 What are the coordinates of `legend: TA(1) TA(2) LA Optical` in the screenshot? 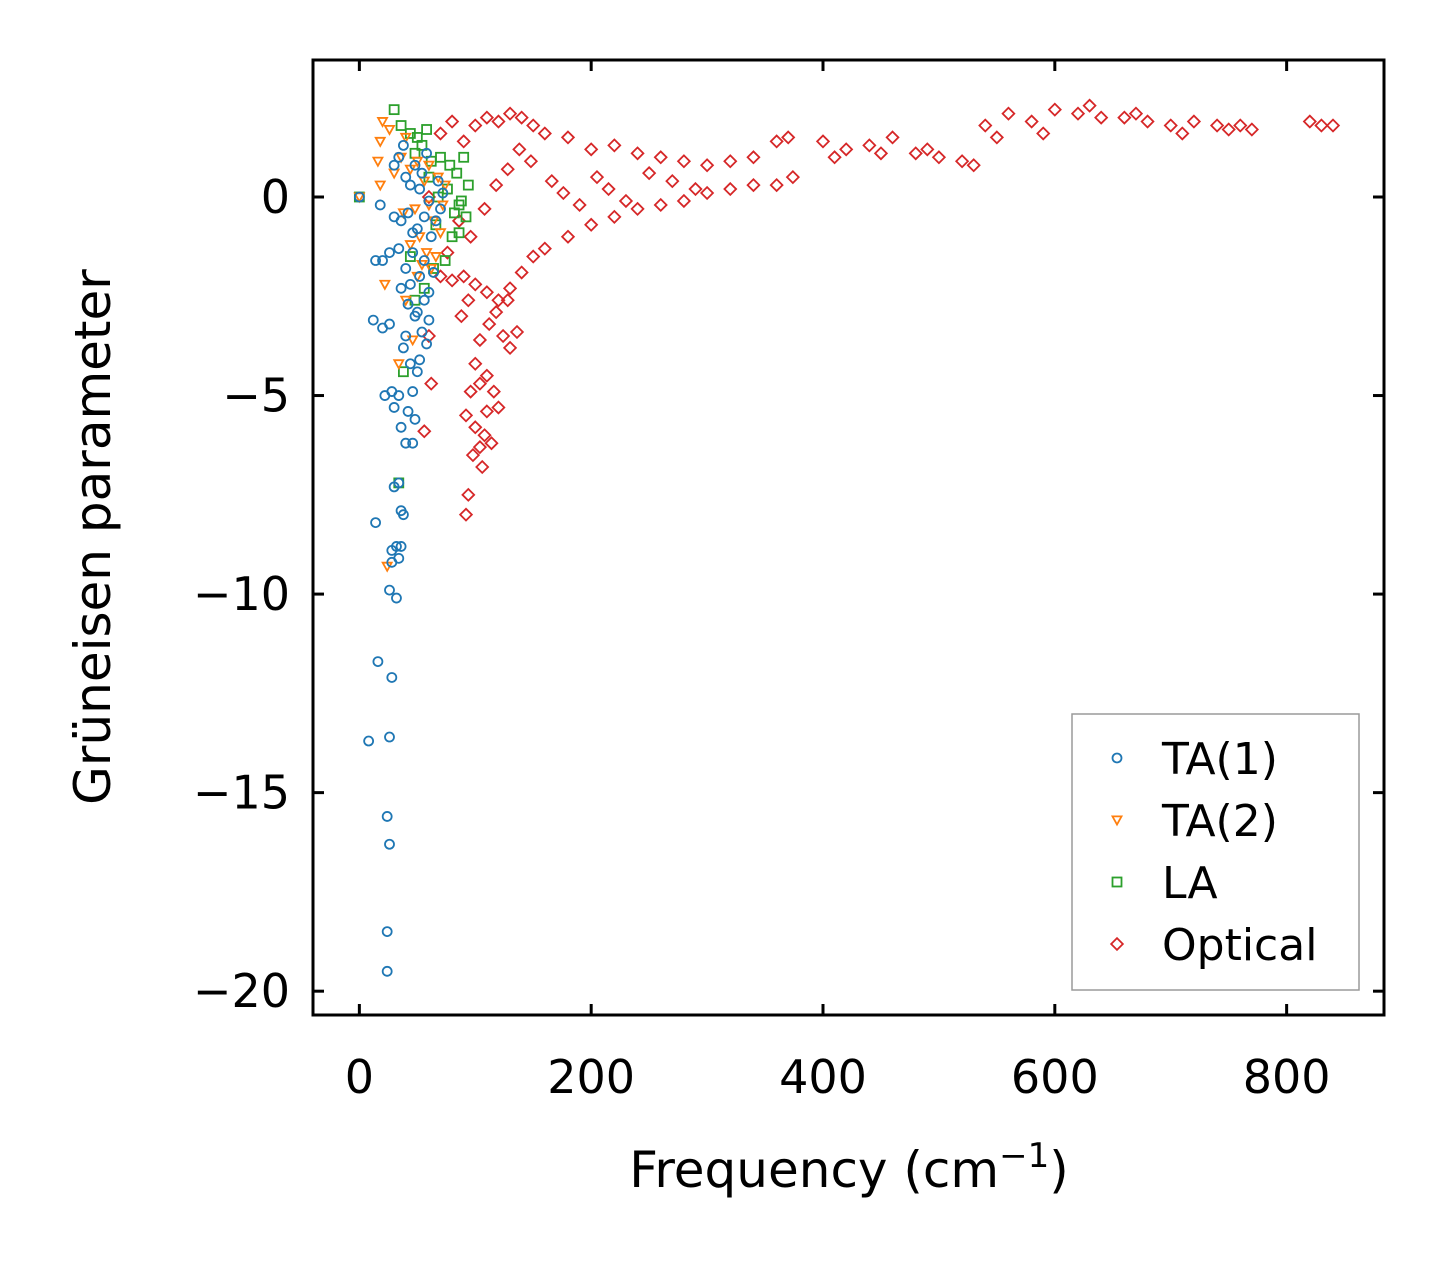 It's located at (1215, 852).